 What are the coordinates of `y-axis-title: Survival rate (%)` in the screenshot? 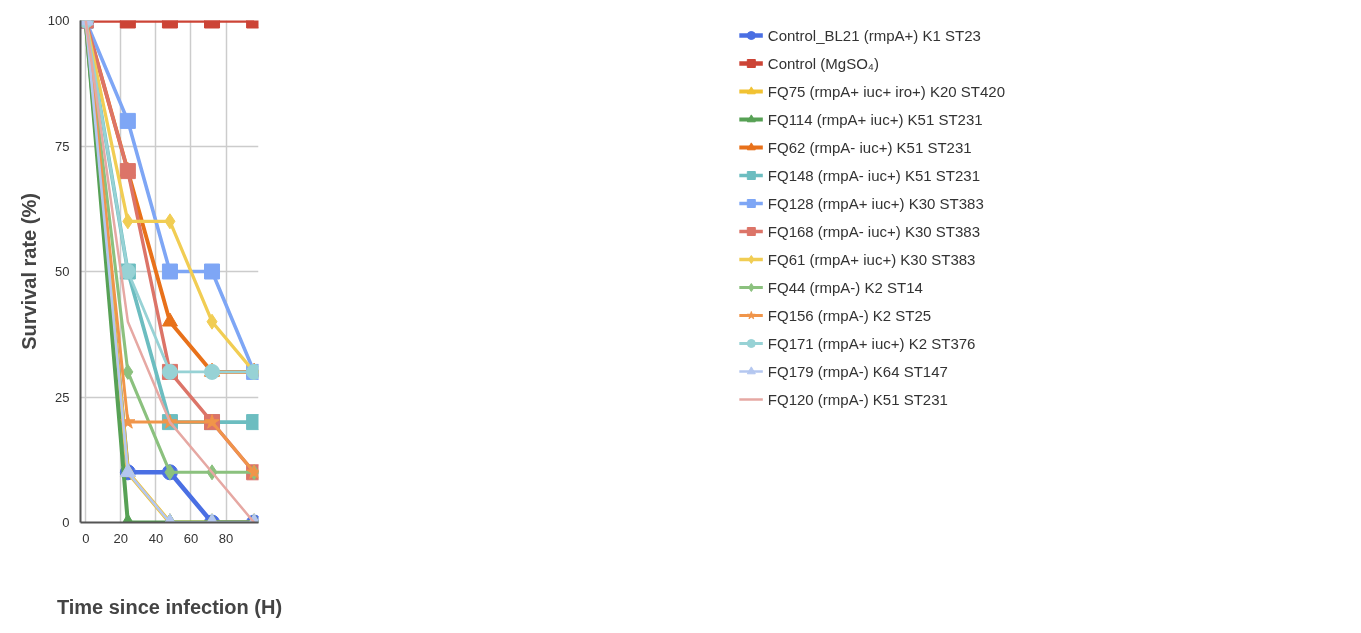 It's located at (28, 271).